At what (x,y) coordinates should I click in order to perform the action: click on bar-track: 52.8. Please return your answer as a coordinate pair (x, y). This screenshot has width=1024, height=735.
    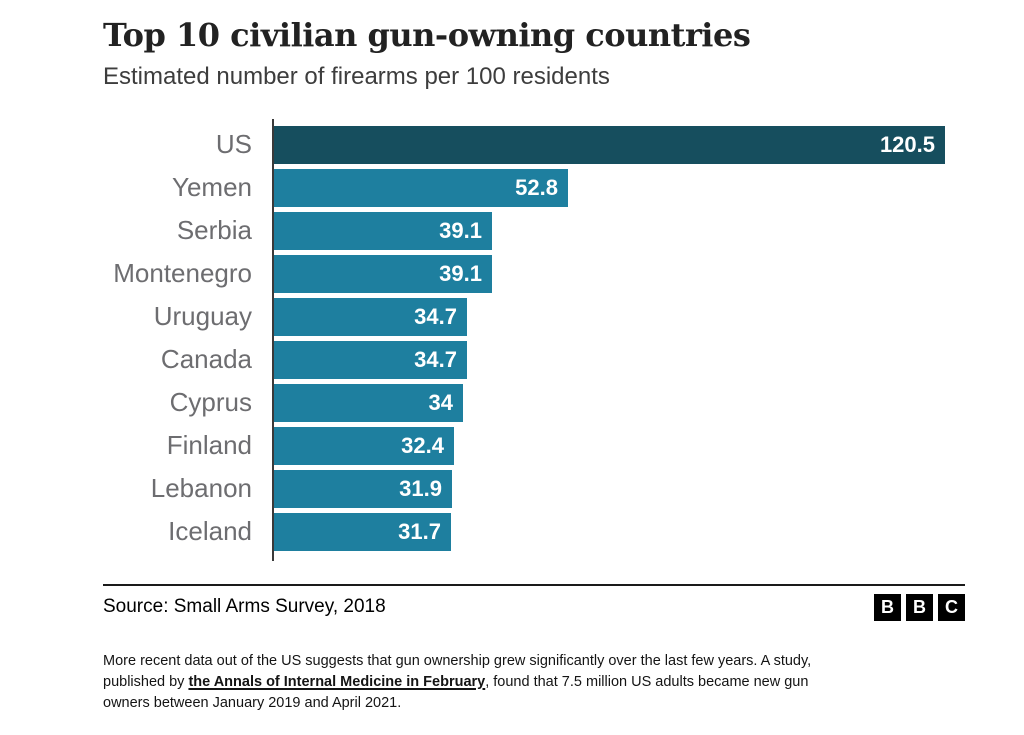
    Looking at the image, I should click on (619, 187).